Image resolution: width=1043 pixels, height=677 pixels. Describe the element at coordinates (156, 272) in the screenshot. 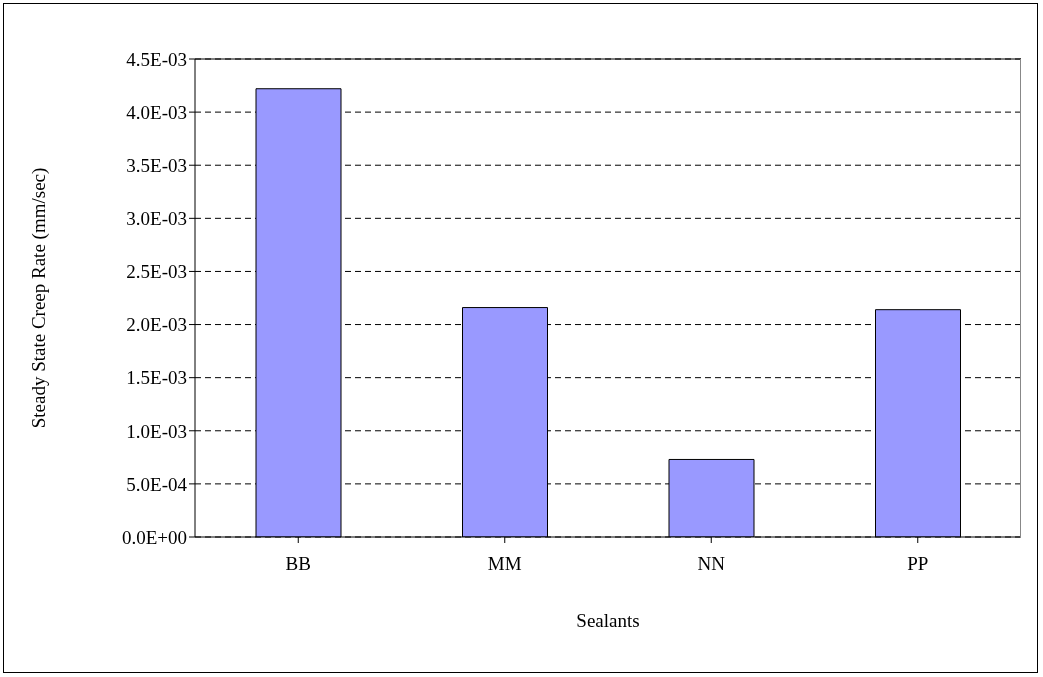

I see `y-tick-label: 2.5E-03` at that location.